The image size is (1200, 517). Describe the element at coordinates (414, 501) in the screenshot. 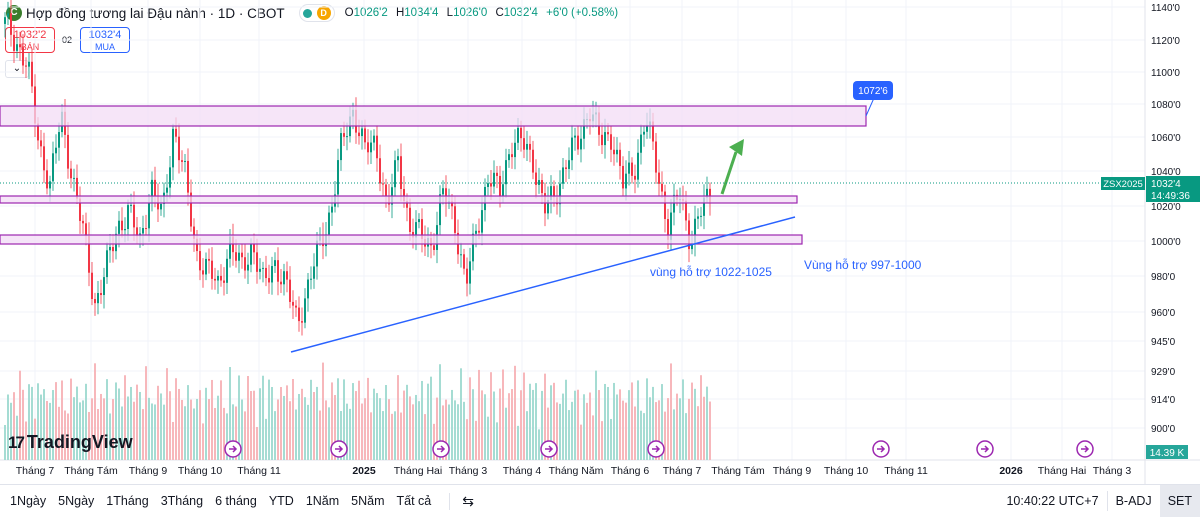

I see `range-all: Tất cả` at that location.